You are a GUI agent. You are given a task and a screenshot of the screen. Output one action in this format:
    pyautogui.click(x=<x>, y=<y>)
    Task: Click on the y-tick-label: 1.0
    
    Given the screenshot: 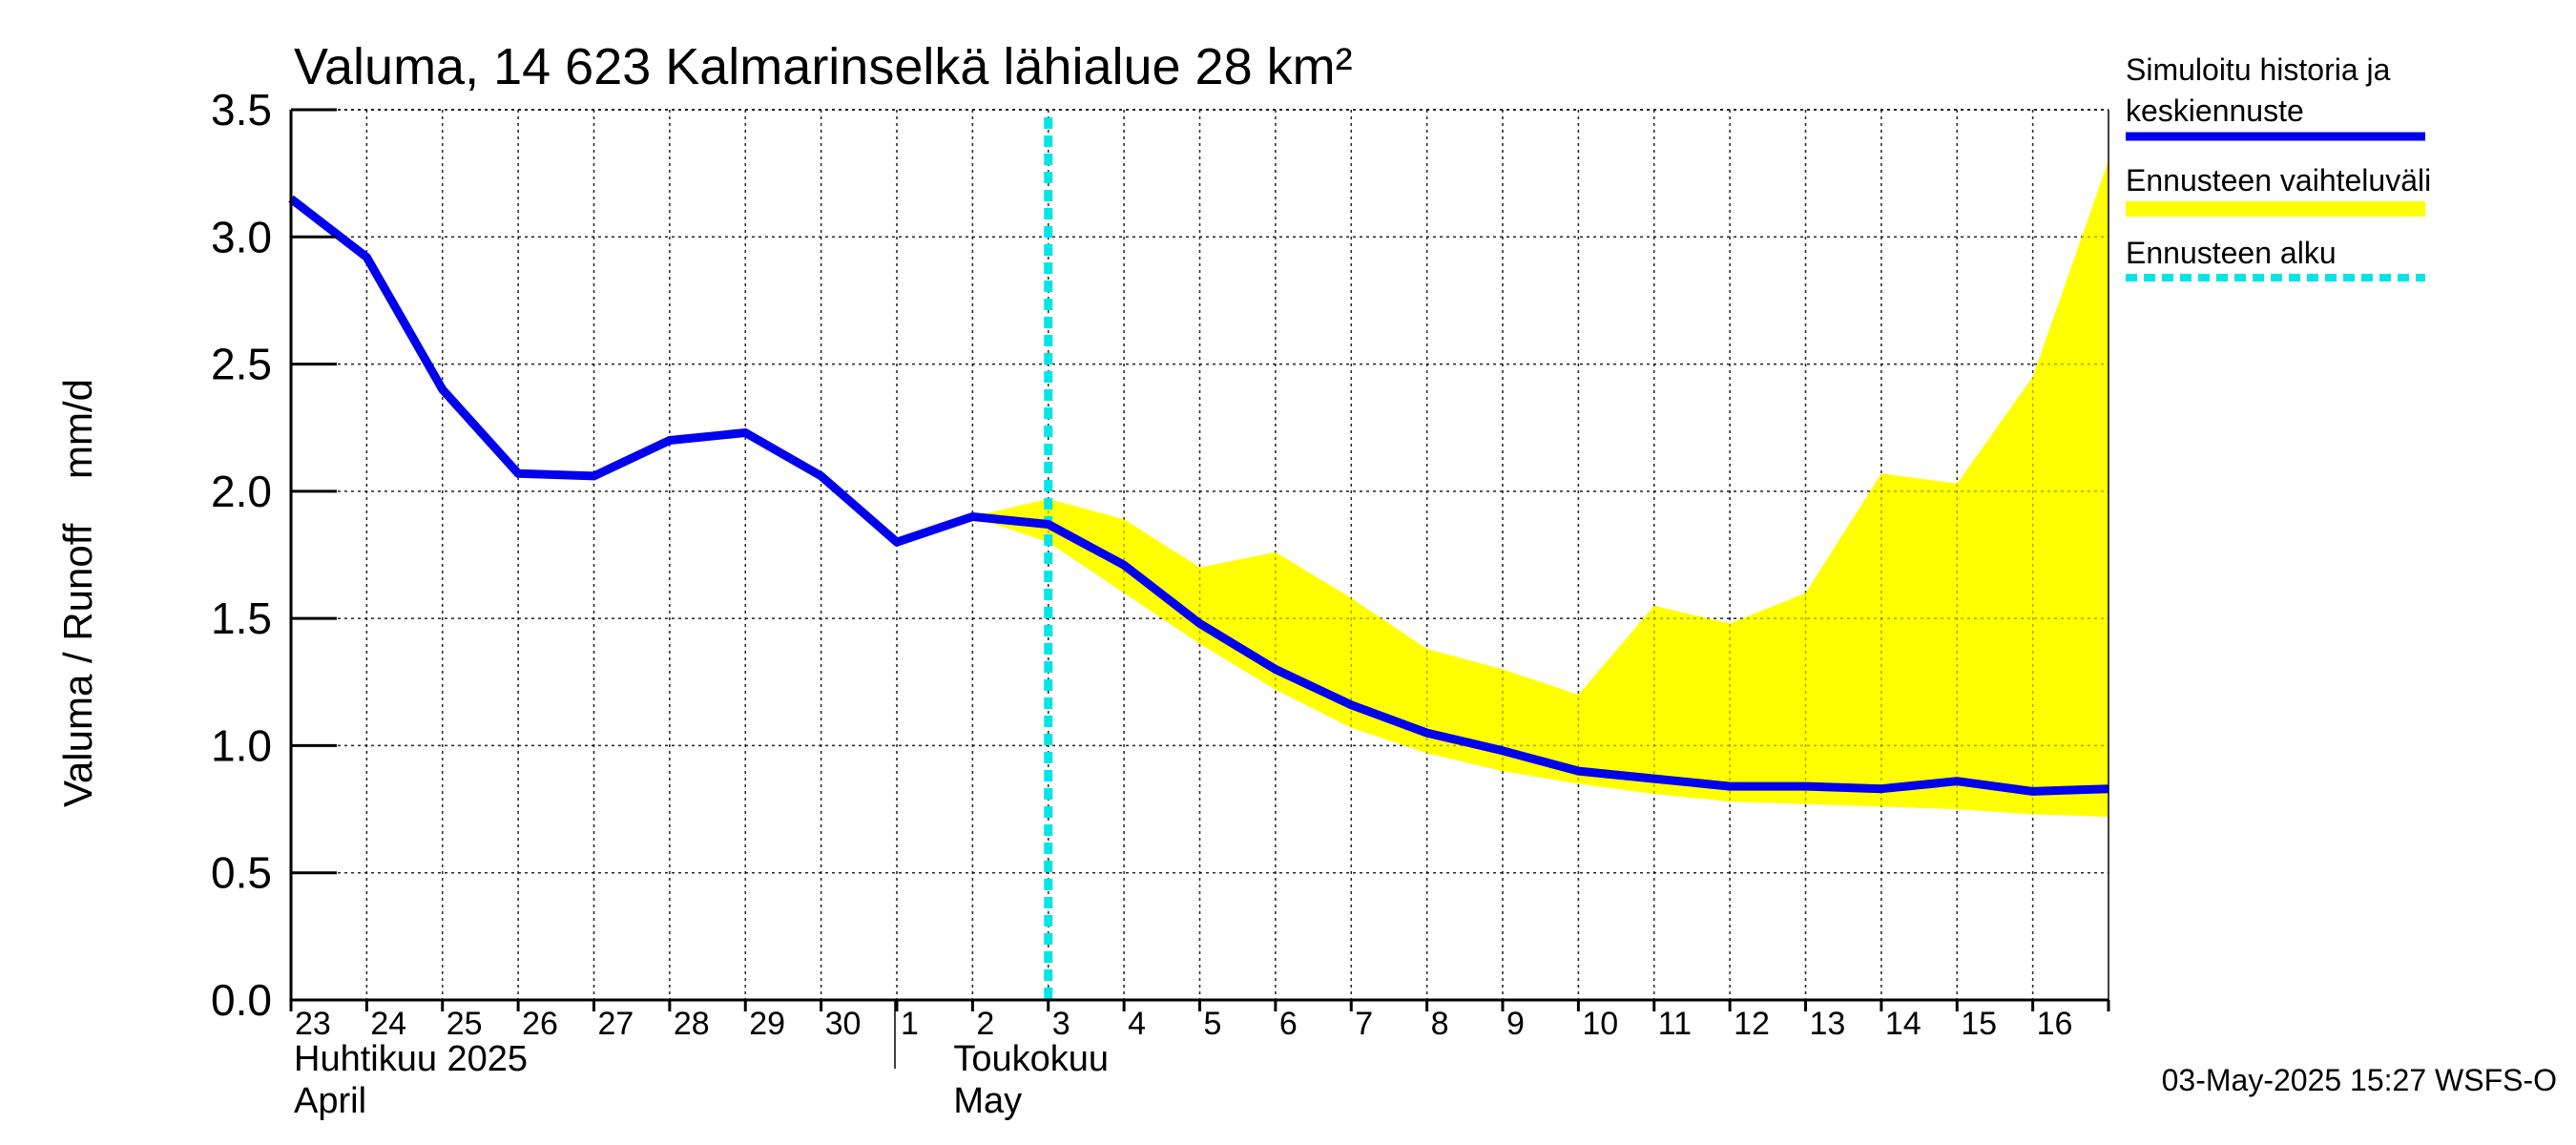 What is the action you would take?
    pyautogui.click(x=241, y=745)
    